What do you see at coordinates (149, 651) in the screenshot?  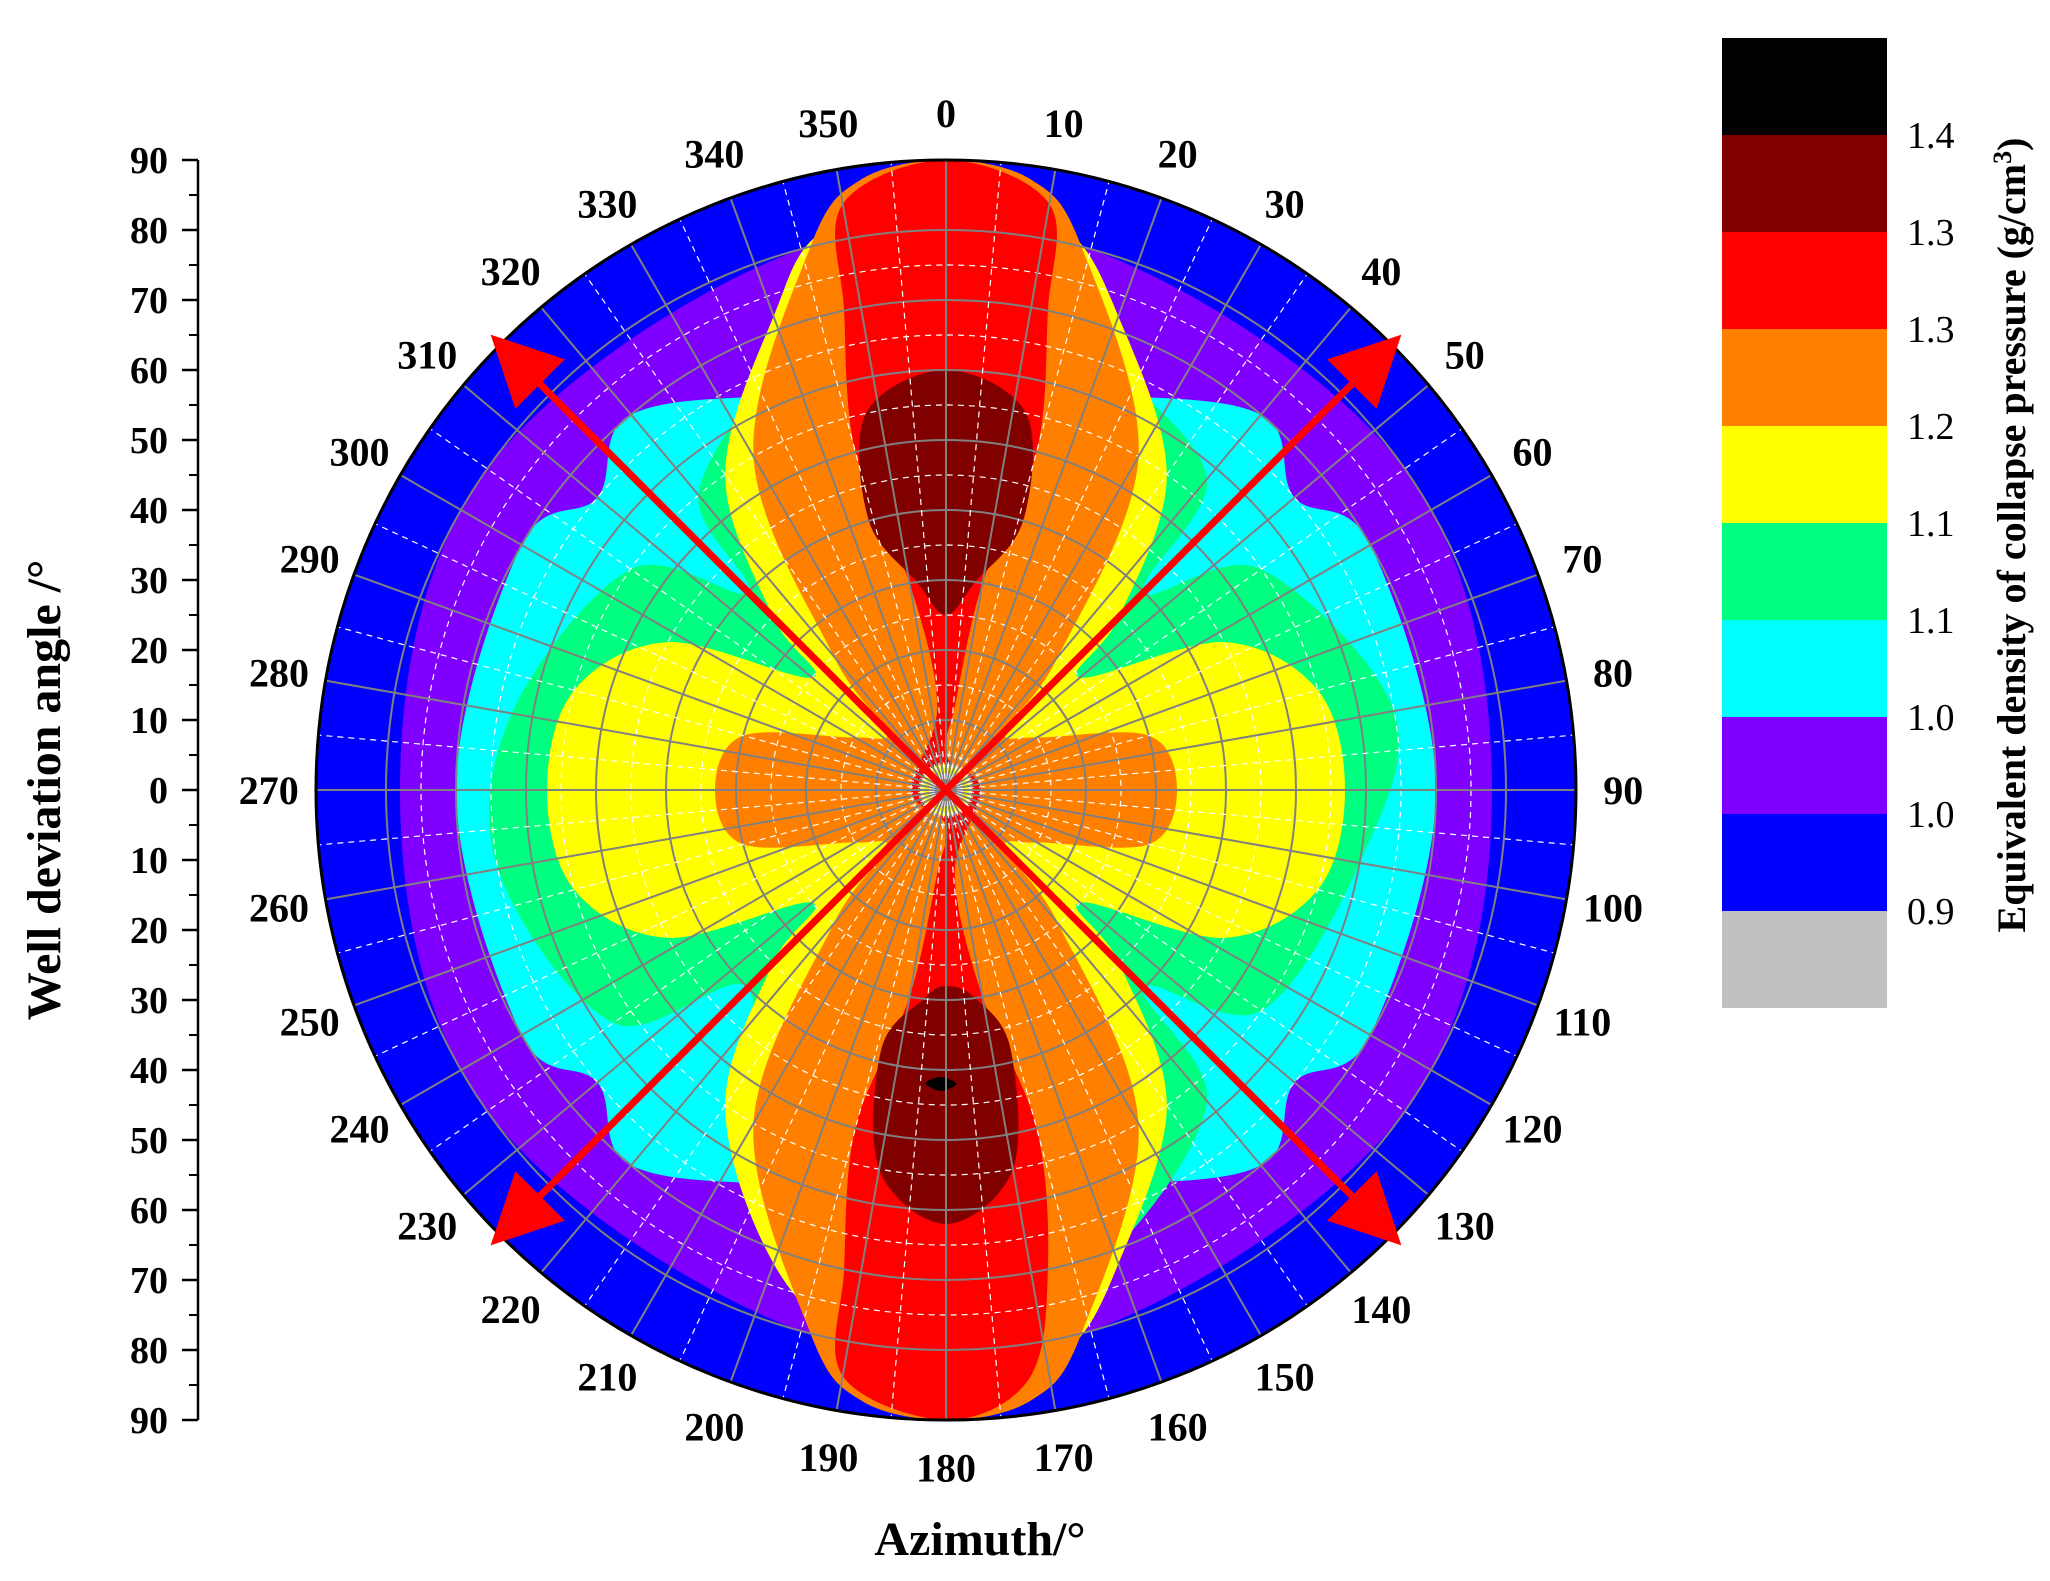 I see `deviation-tick-label-7: 20` at bounding box center [149, 651].